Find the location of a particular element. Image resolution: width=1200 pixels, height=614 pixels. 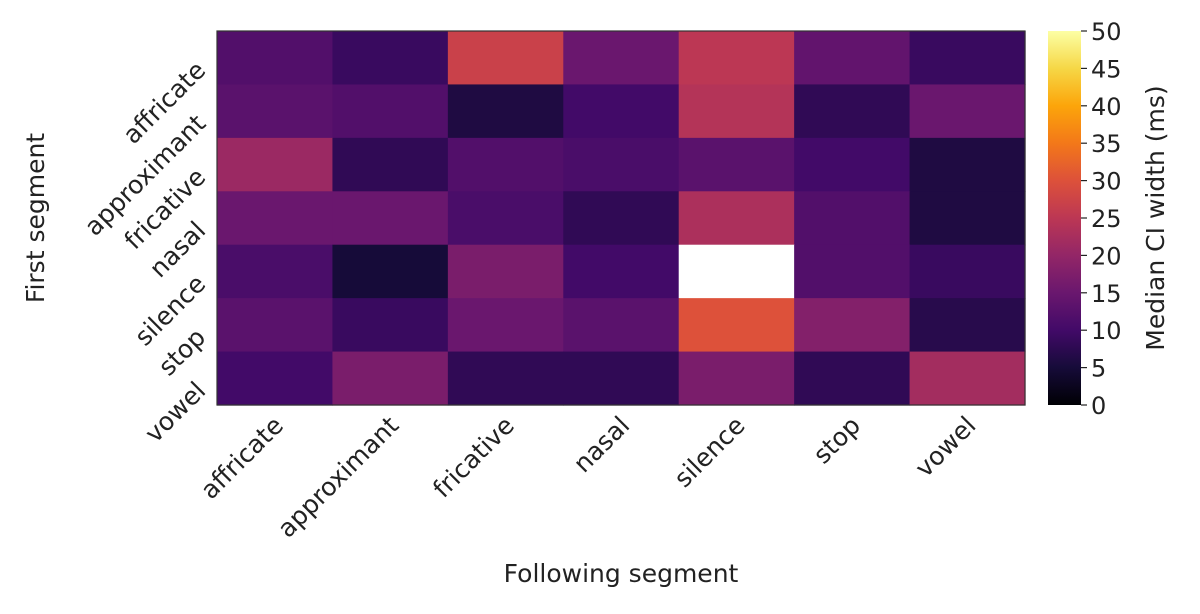

y-axis-title: First segment is located at coordinates (35, 218).